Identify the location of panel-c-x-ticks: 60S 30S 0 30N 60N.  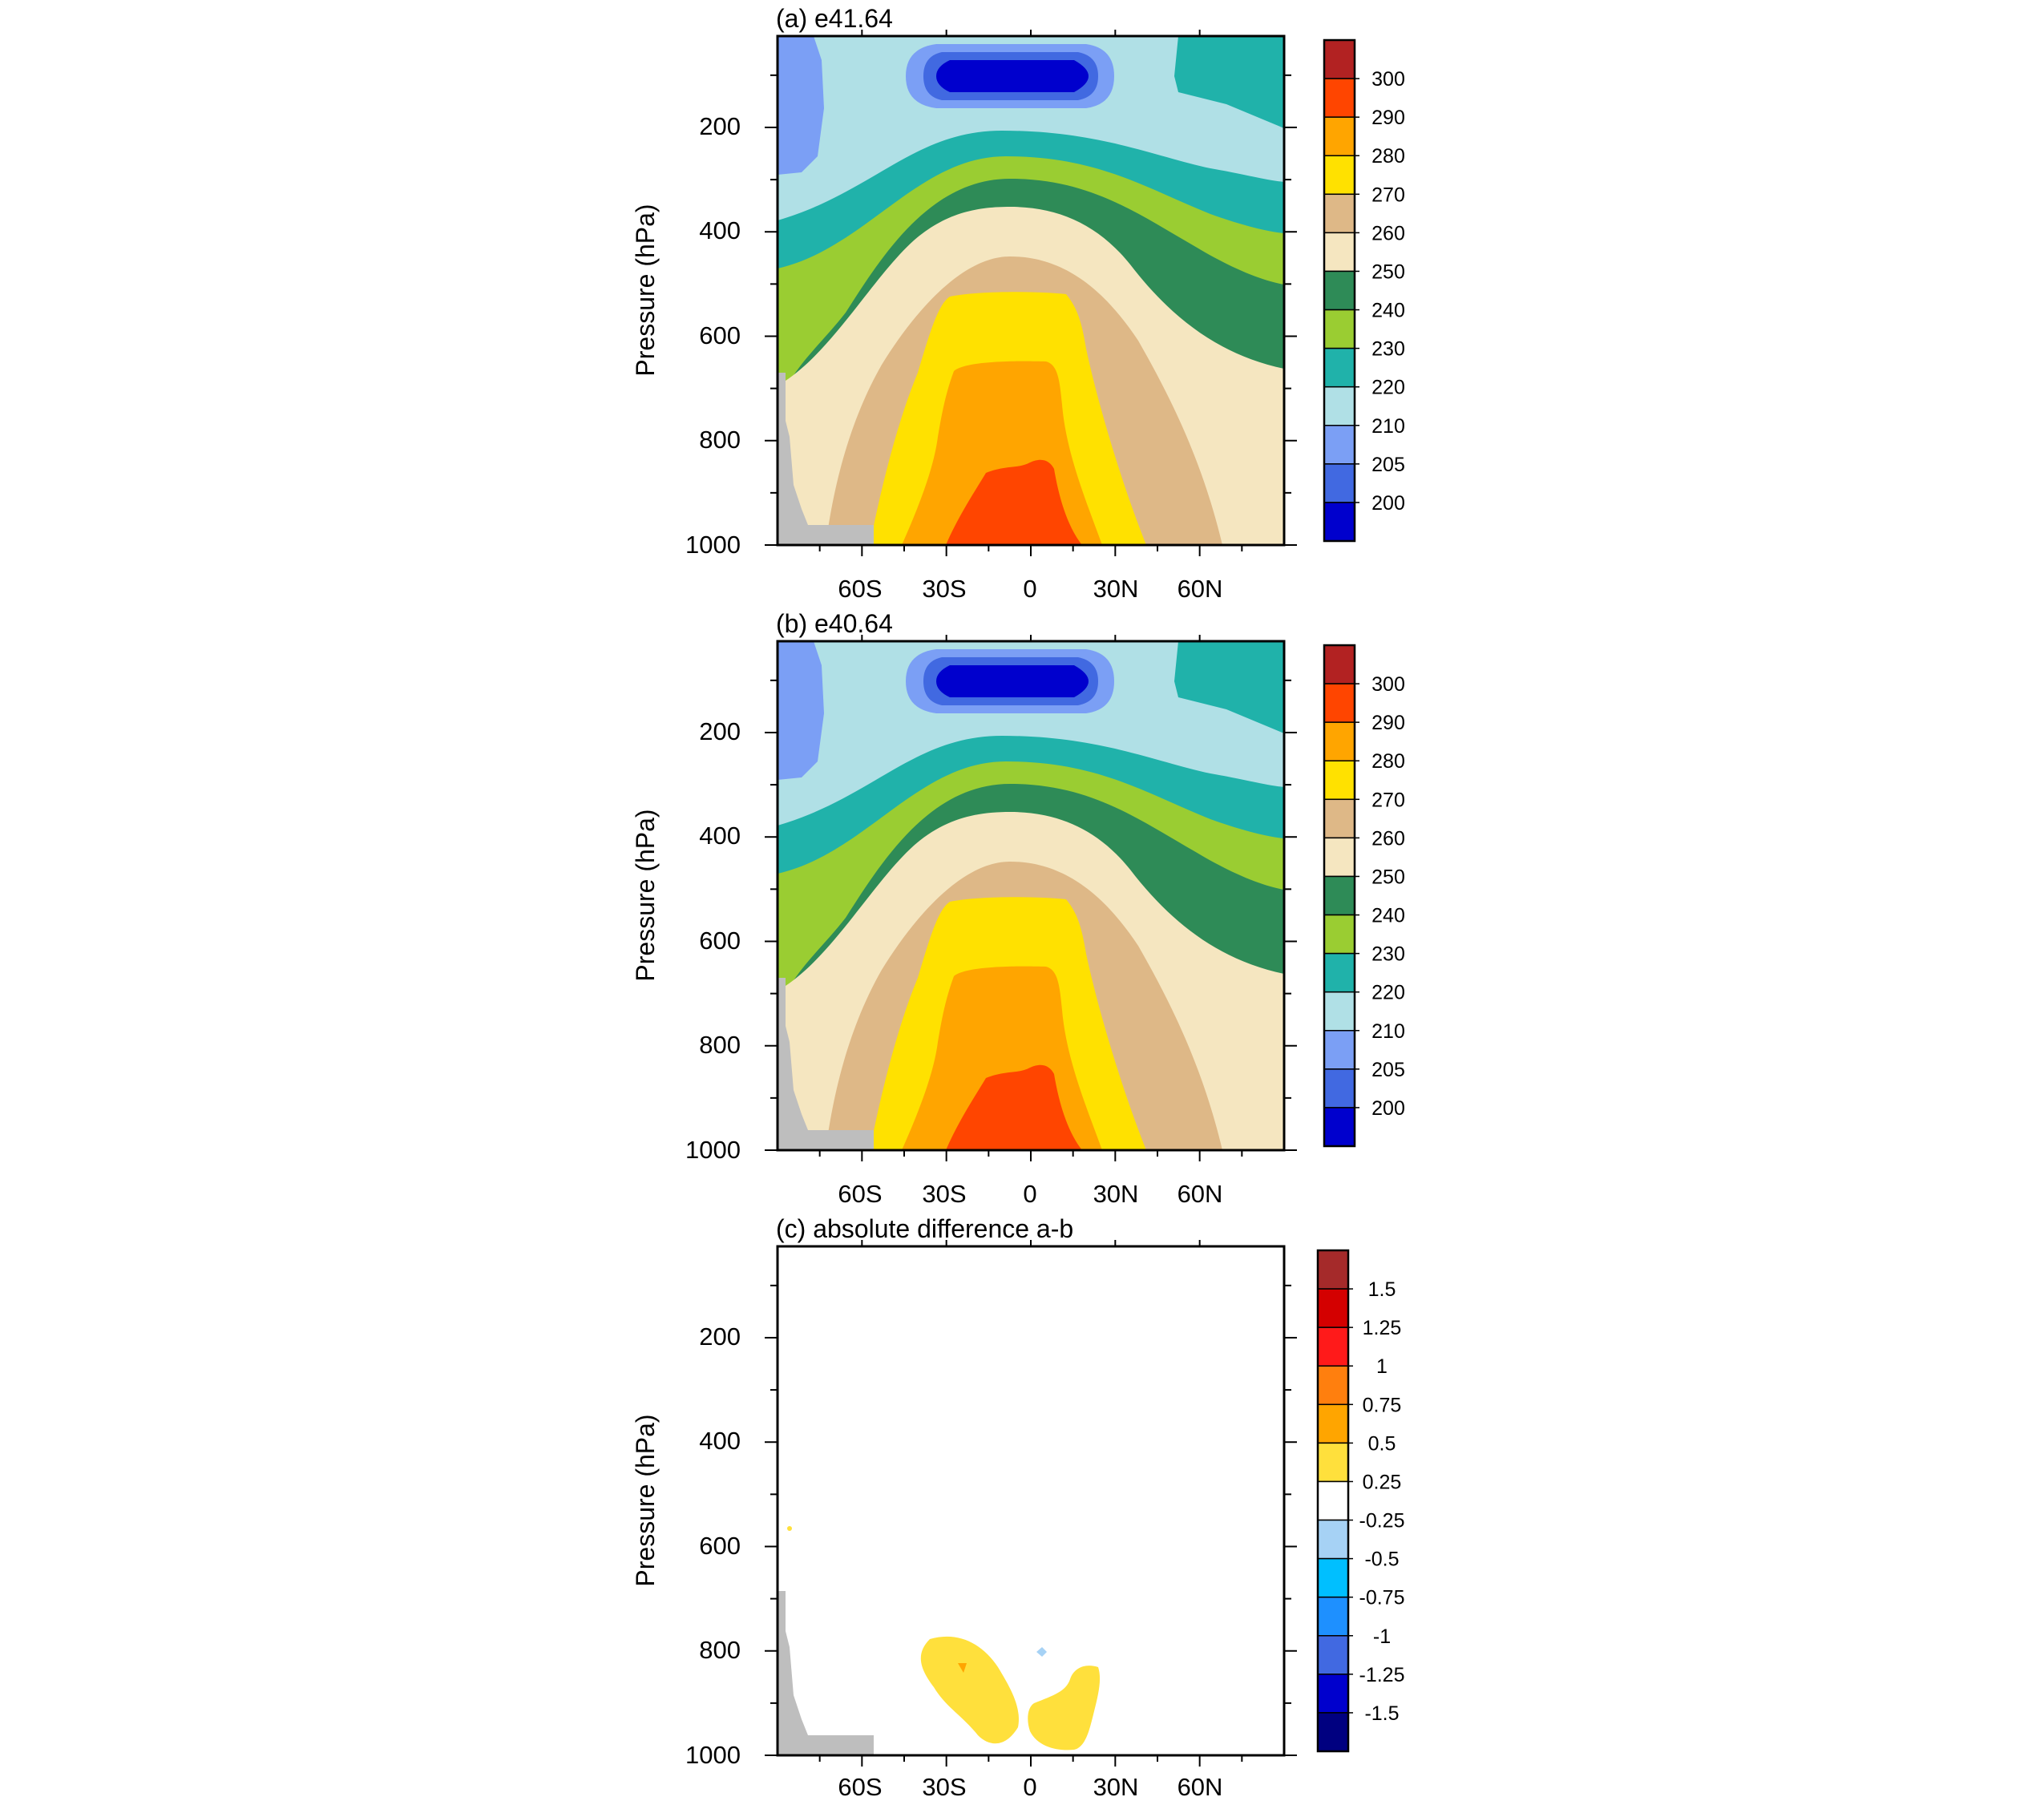
(1030, 1787).